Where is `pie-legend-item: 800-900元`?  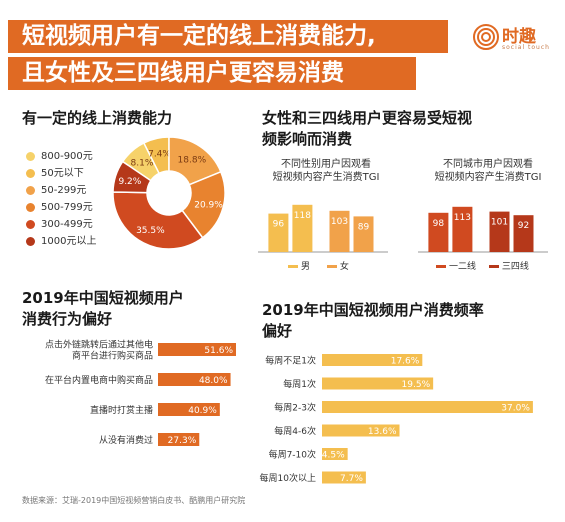
pie-legend-item: 800-900元 is located at coordinates (61, 156).